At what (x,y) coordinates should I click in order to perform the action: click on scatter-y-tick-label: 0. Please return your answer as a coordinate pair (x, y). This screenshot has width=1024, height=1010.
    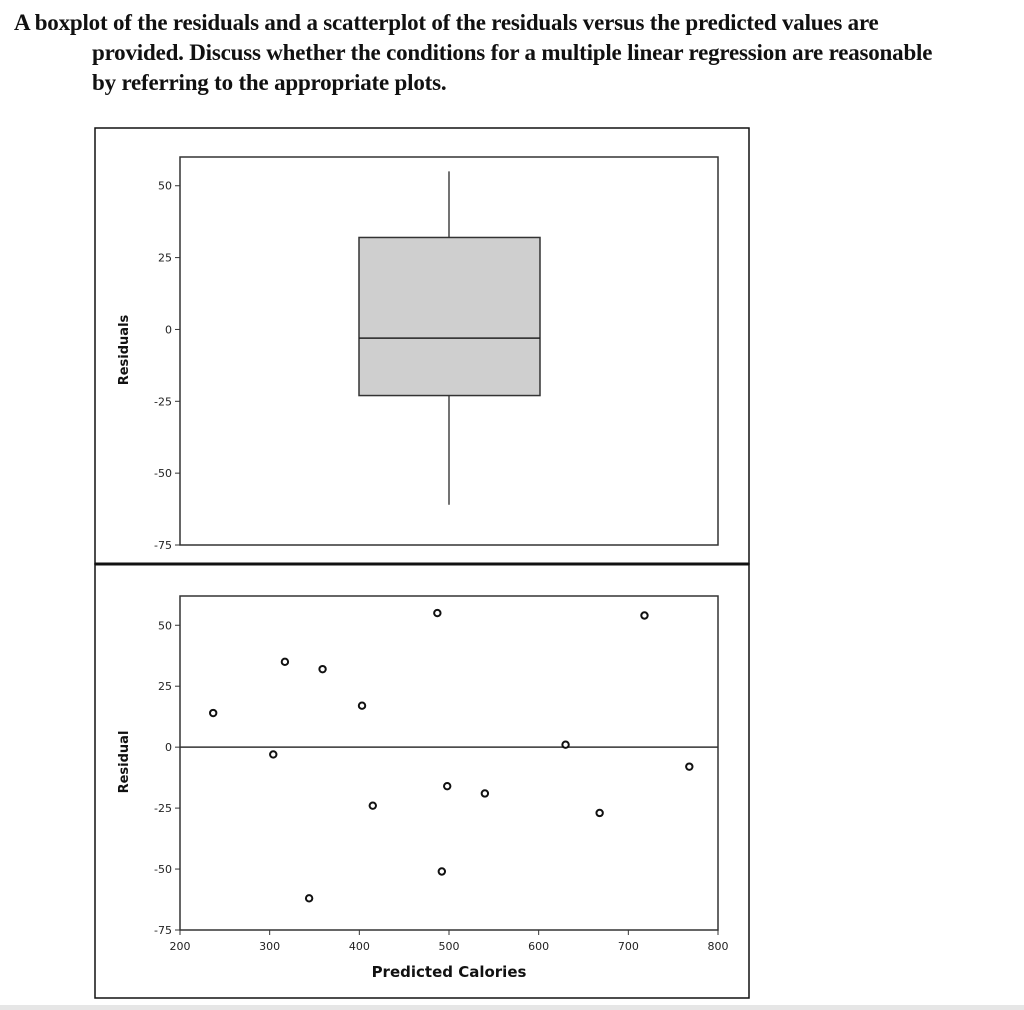
    Looking at the image, I should click on (168, 747).